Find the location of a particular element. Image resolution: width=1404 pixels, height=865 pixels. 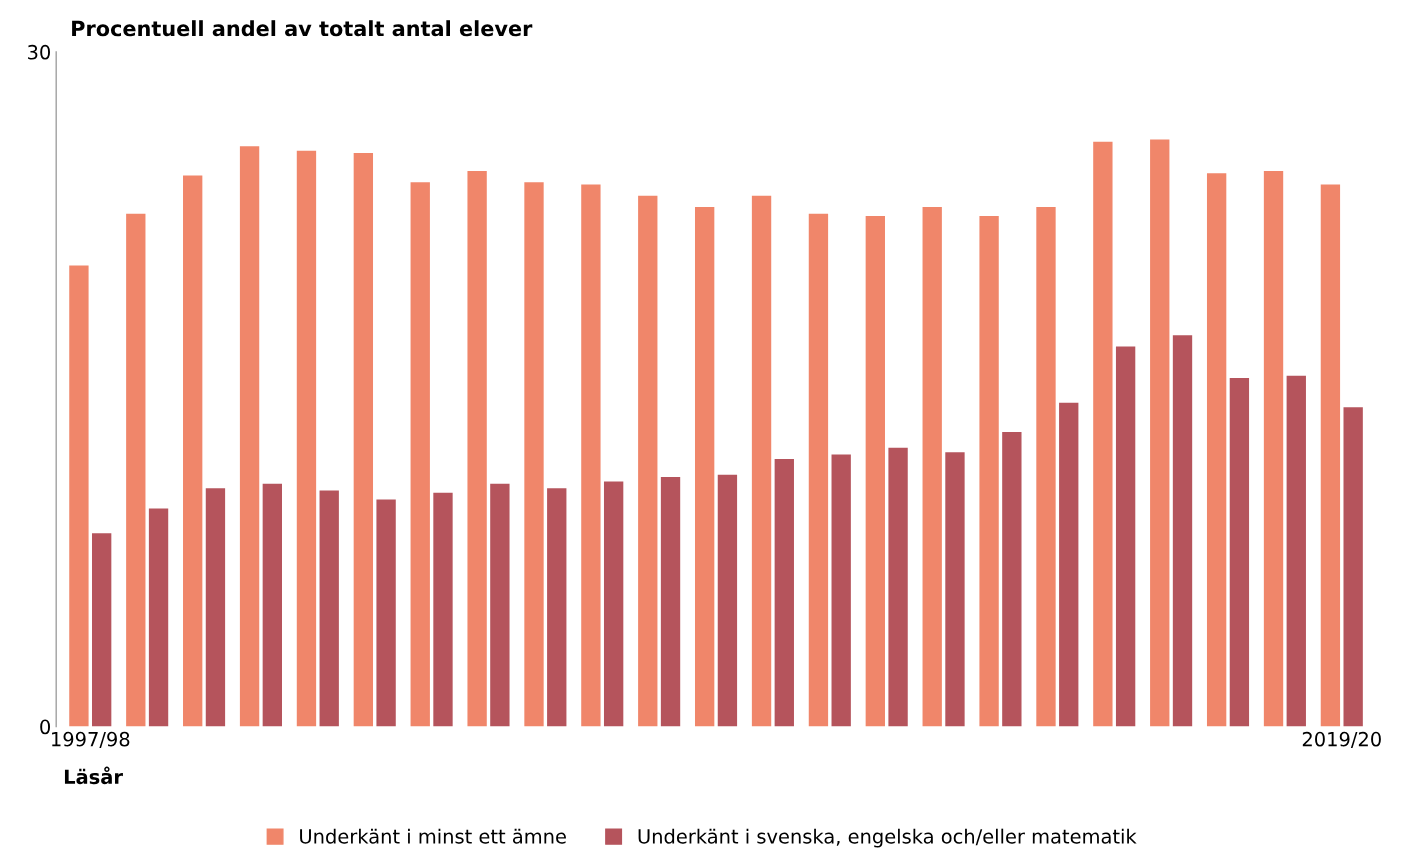

chart-title: Procentuell andel av totalt antal elever is located at coordinates (302, 28).